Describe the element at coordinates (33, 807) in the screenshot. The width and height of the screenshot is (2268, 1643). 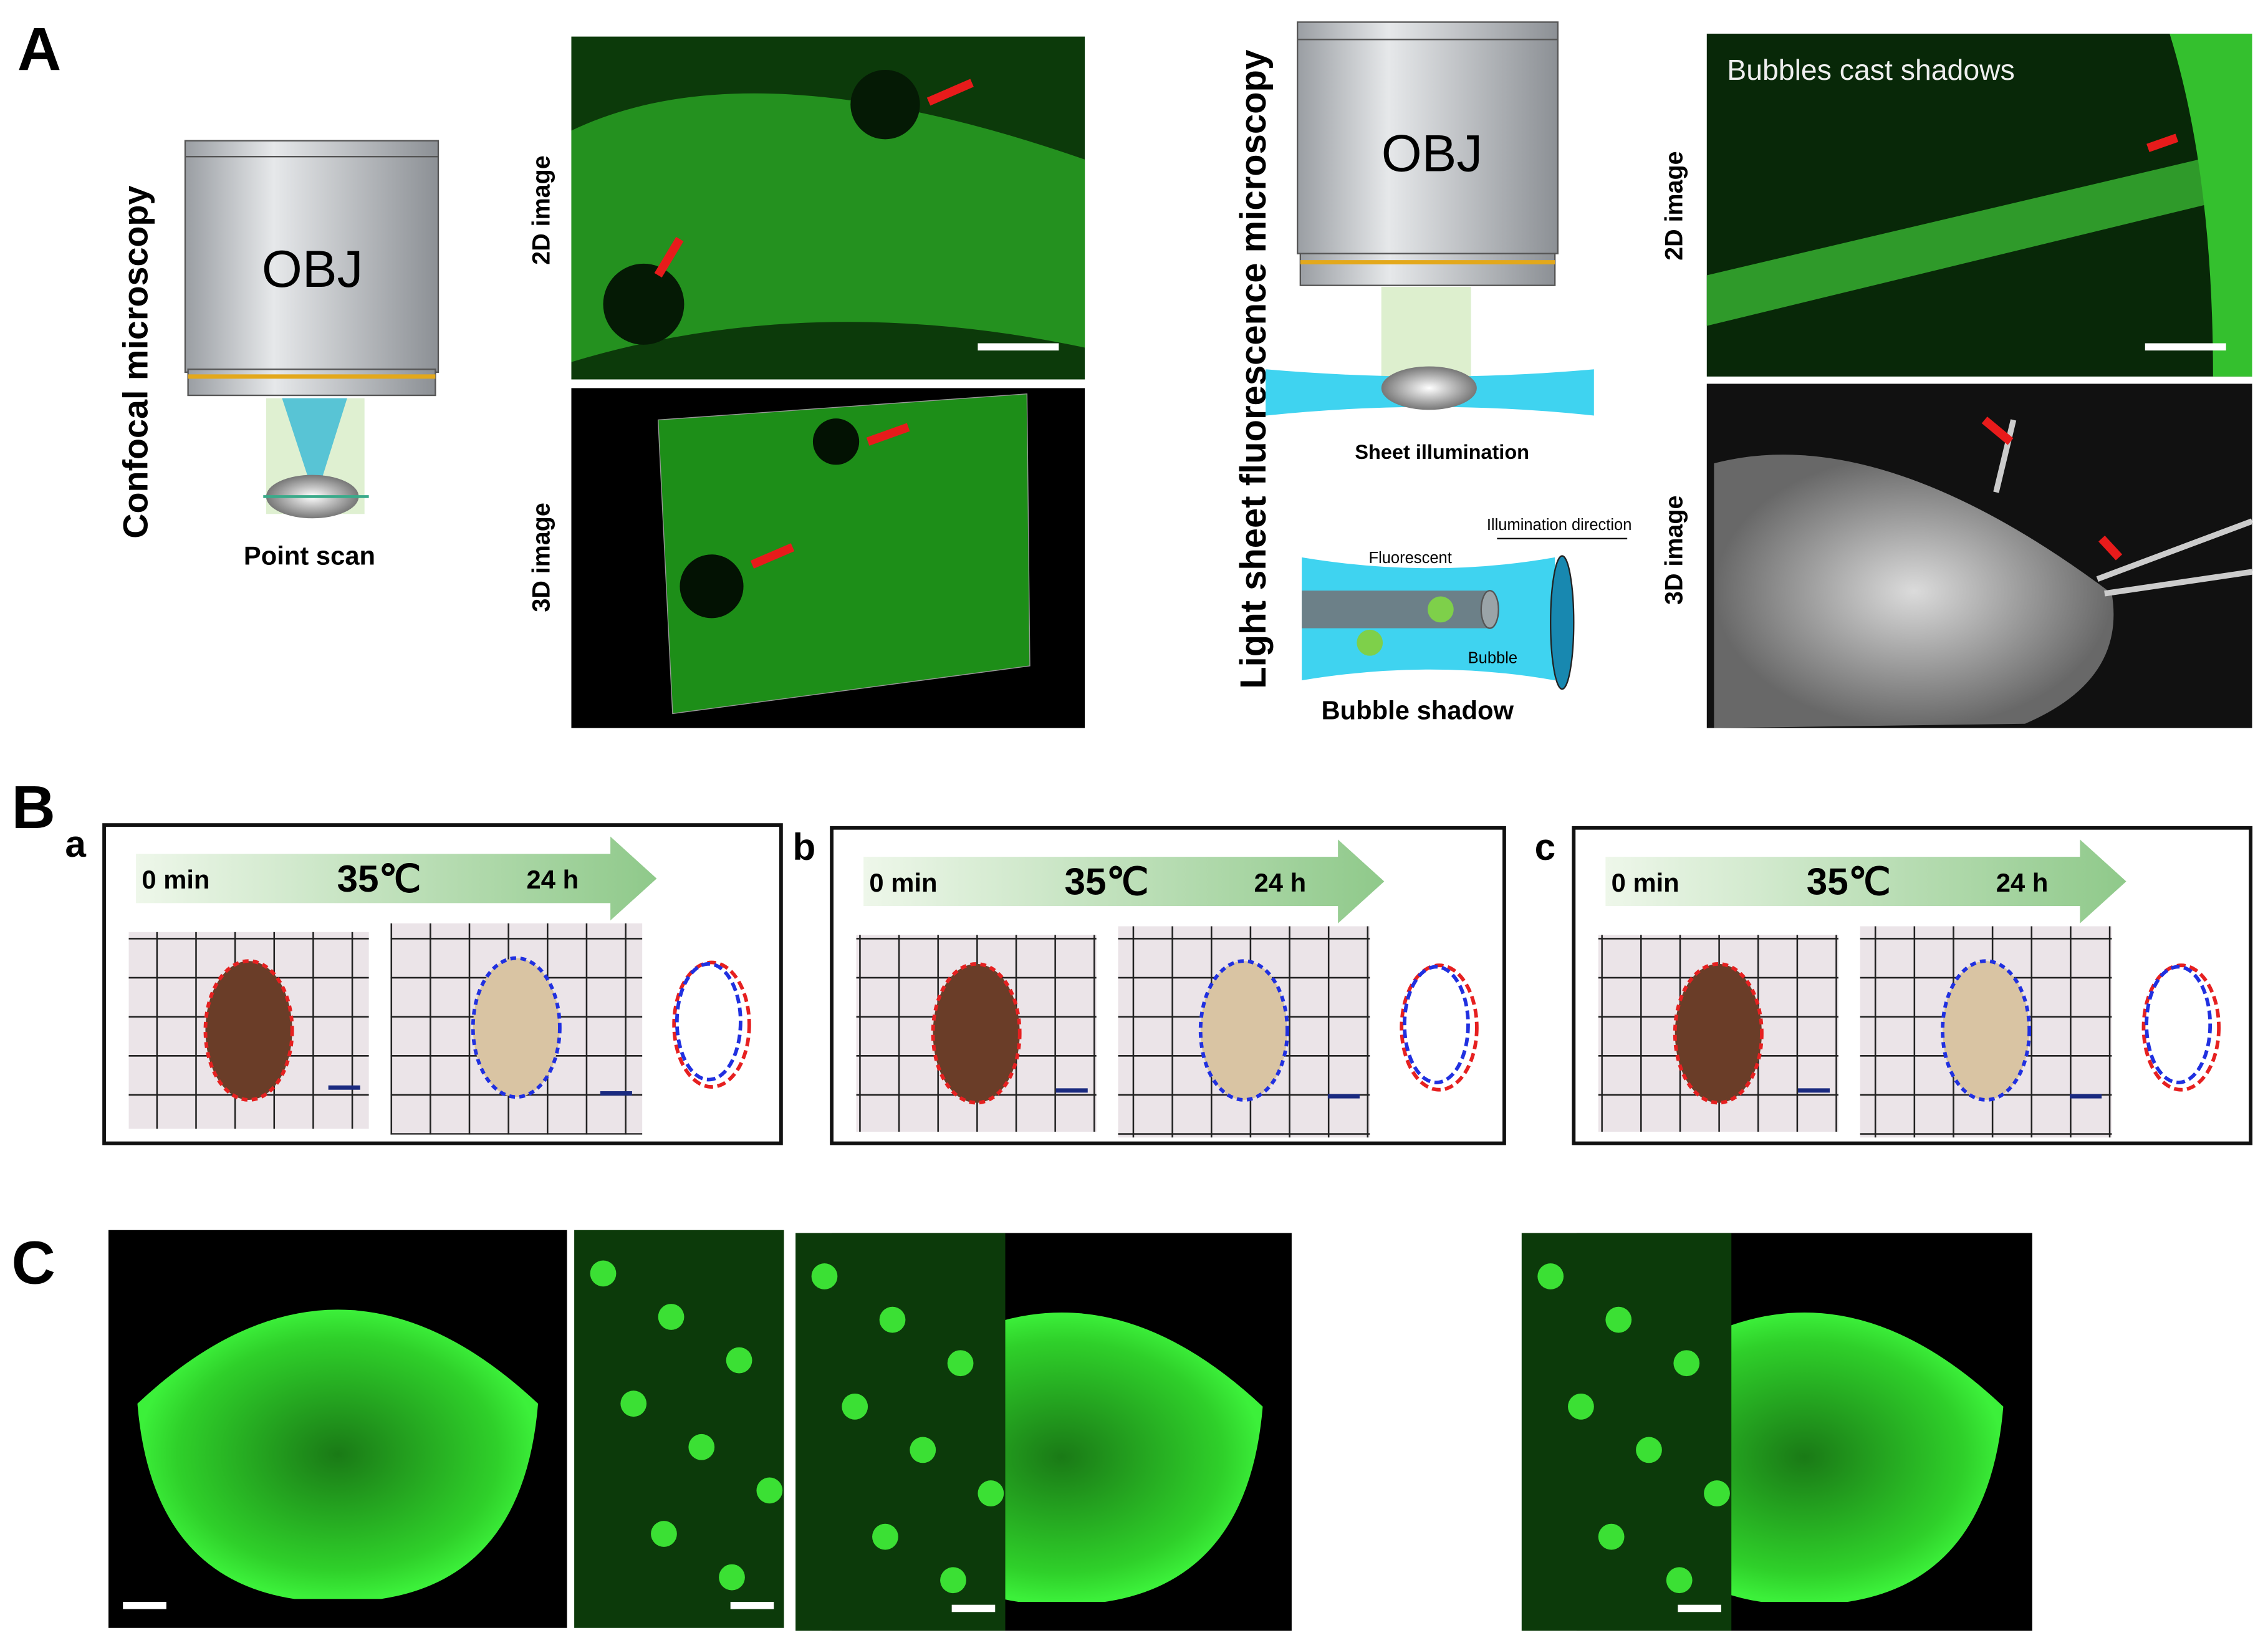
I see `panel-label: B` at that location.